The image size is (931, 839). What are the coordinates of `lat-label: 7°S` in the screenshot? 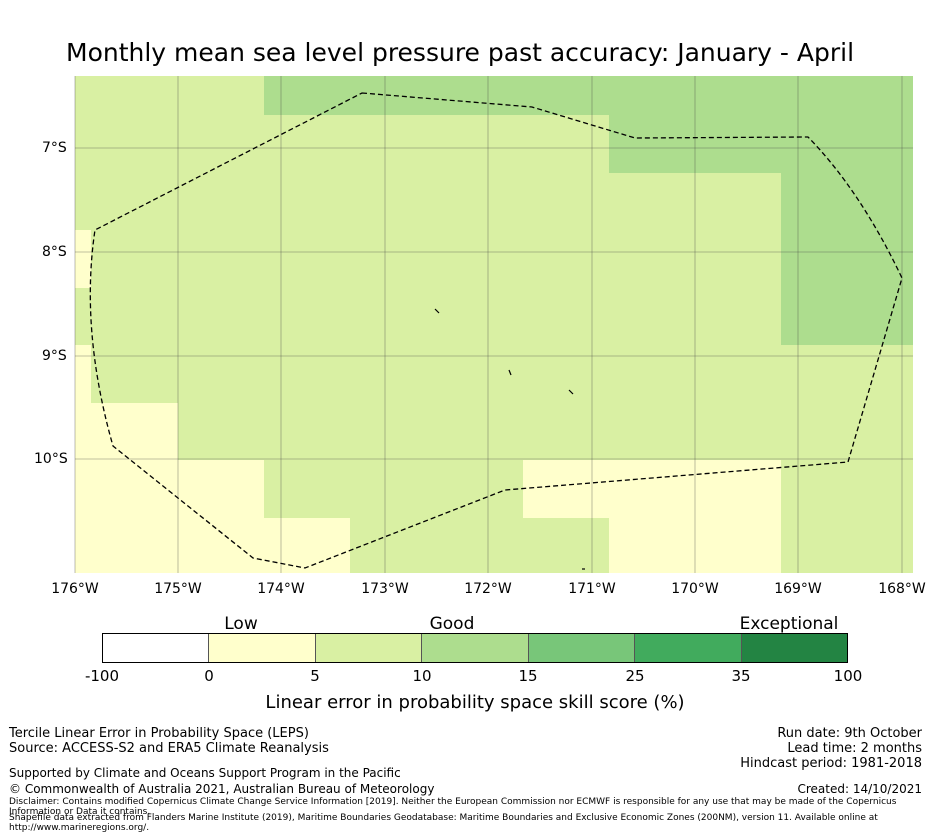 It's located at (54, 148).